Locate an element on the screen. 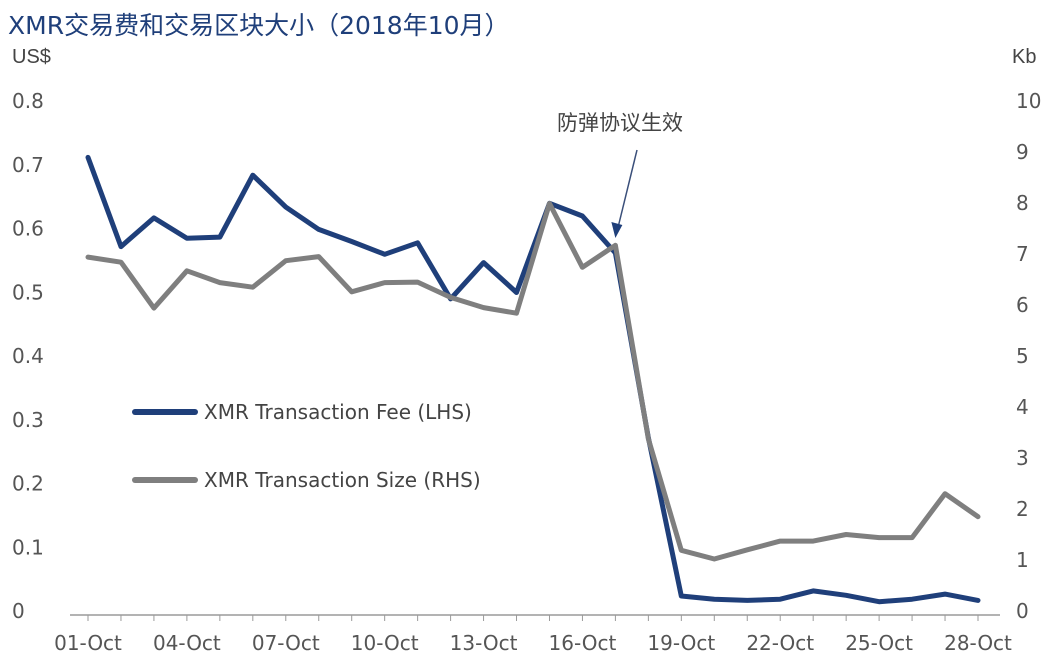 The image size is (1050, 663). y-right-tick-label: 10 is located at coordinates (1028, 101).